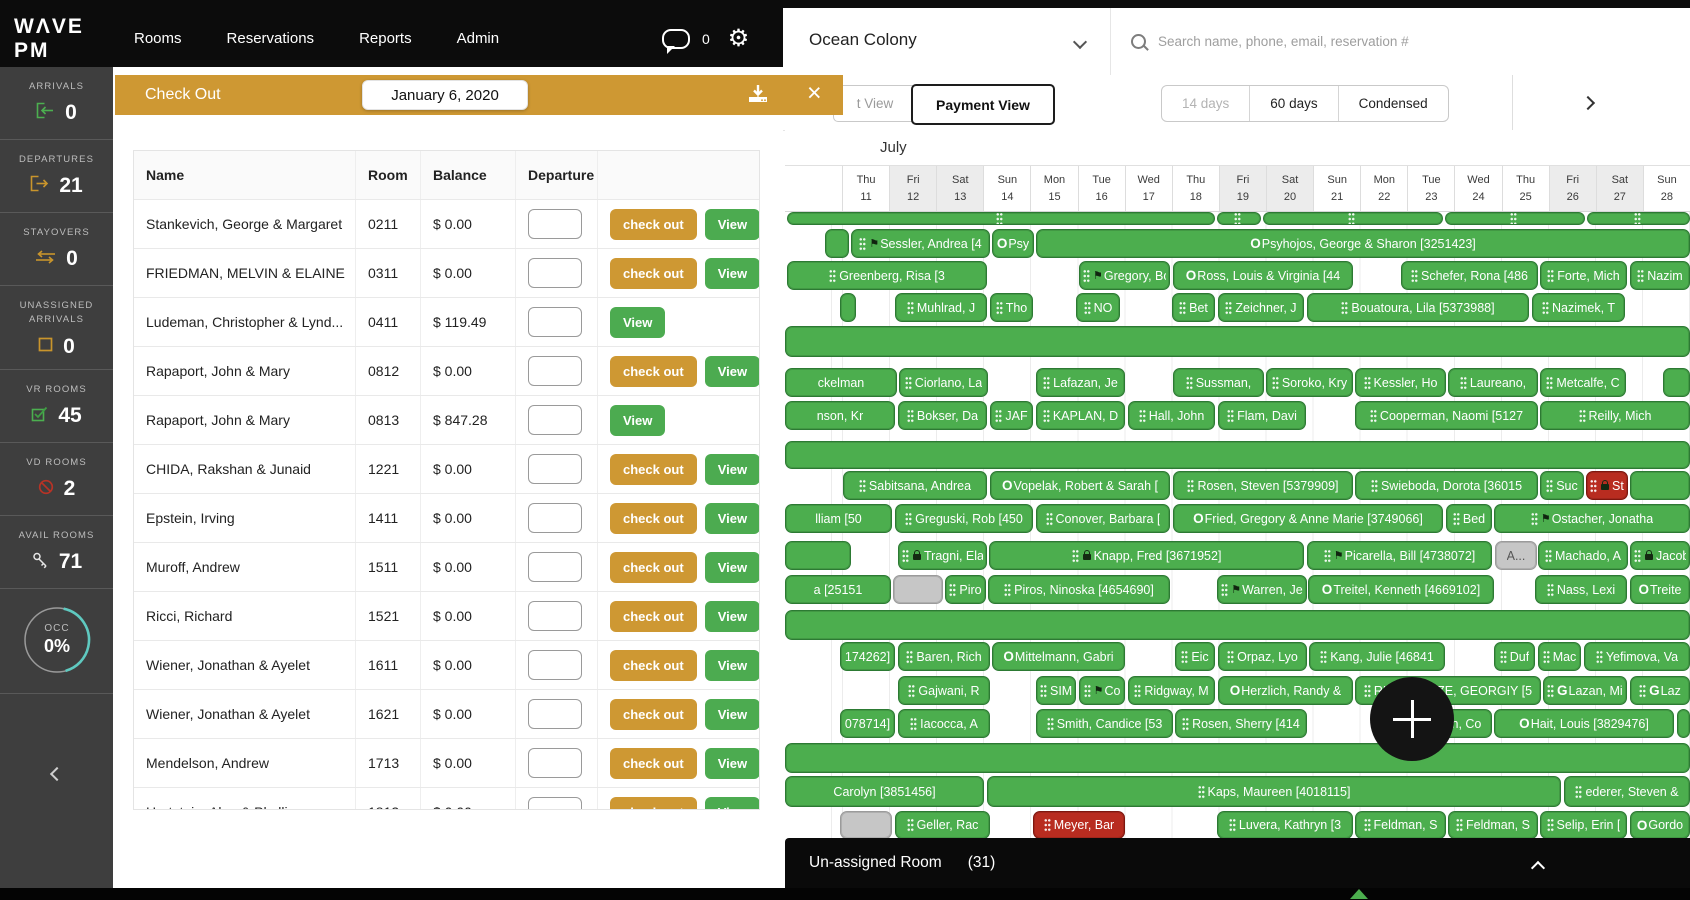 This screenshot has height=900, width=1690. What do you see at coordinates (915, 485) in the screenshot?
I see `reservation-bar: Sabitsana, Andrea` at bounding box center [915, 485].